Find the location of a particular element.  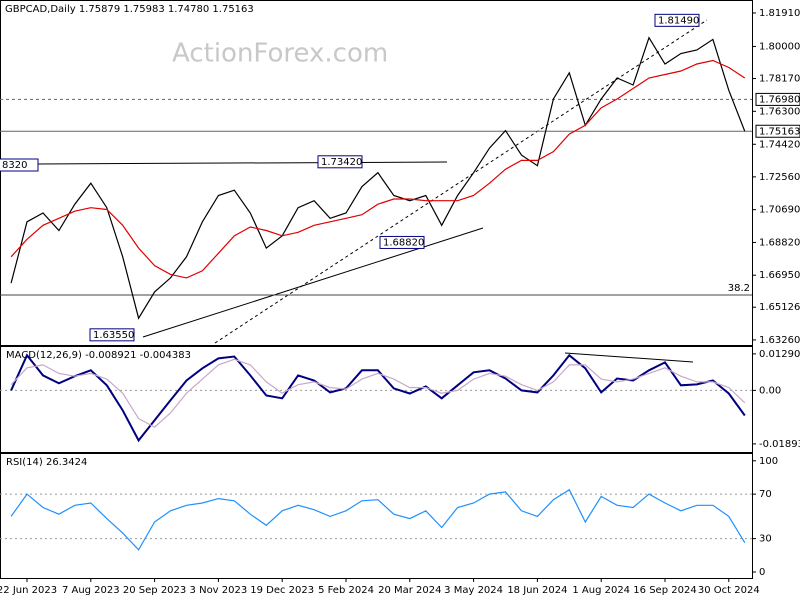

y-tick-label: 1.81910 is located at coordinates (779, 13).